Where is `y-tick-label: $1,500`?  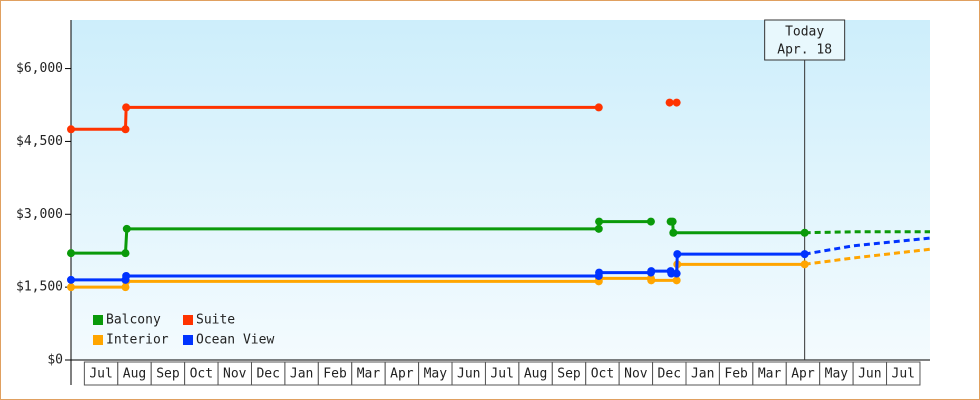 y-tick-label: $1,500 is located at coordinates (39, 287).